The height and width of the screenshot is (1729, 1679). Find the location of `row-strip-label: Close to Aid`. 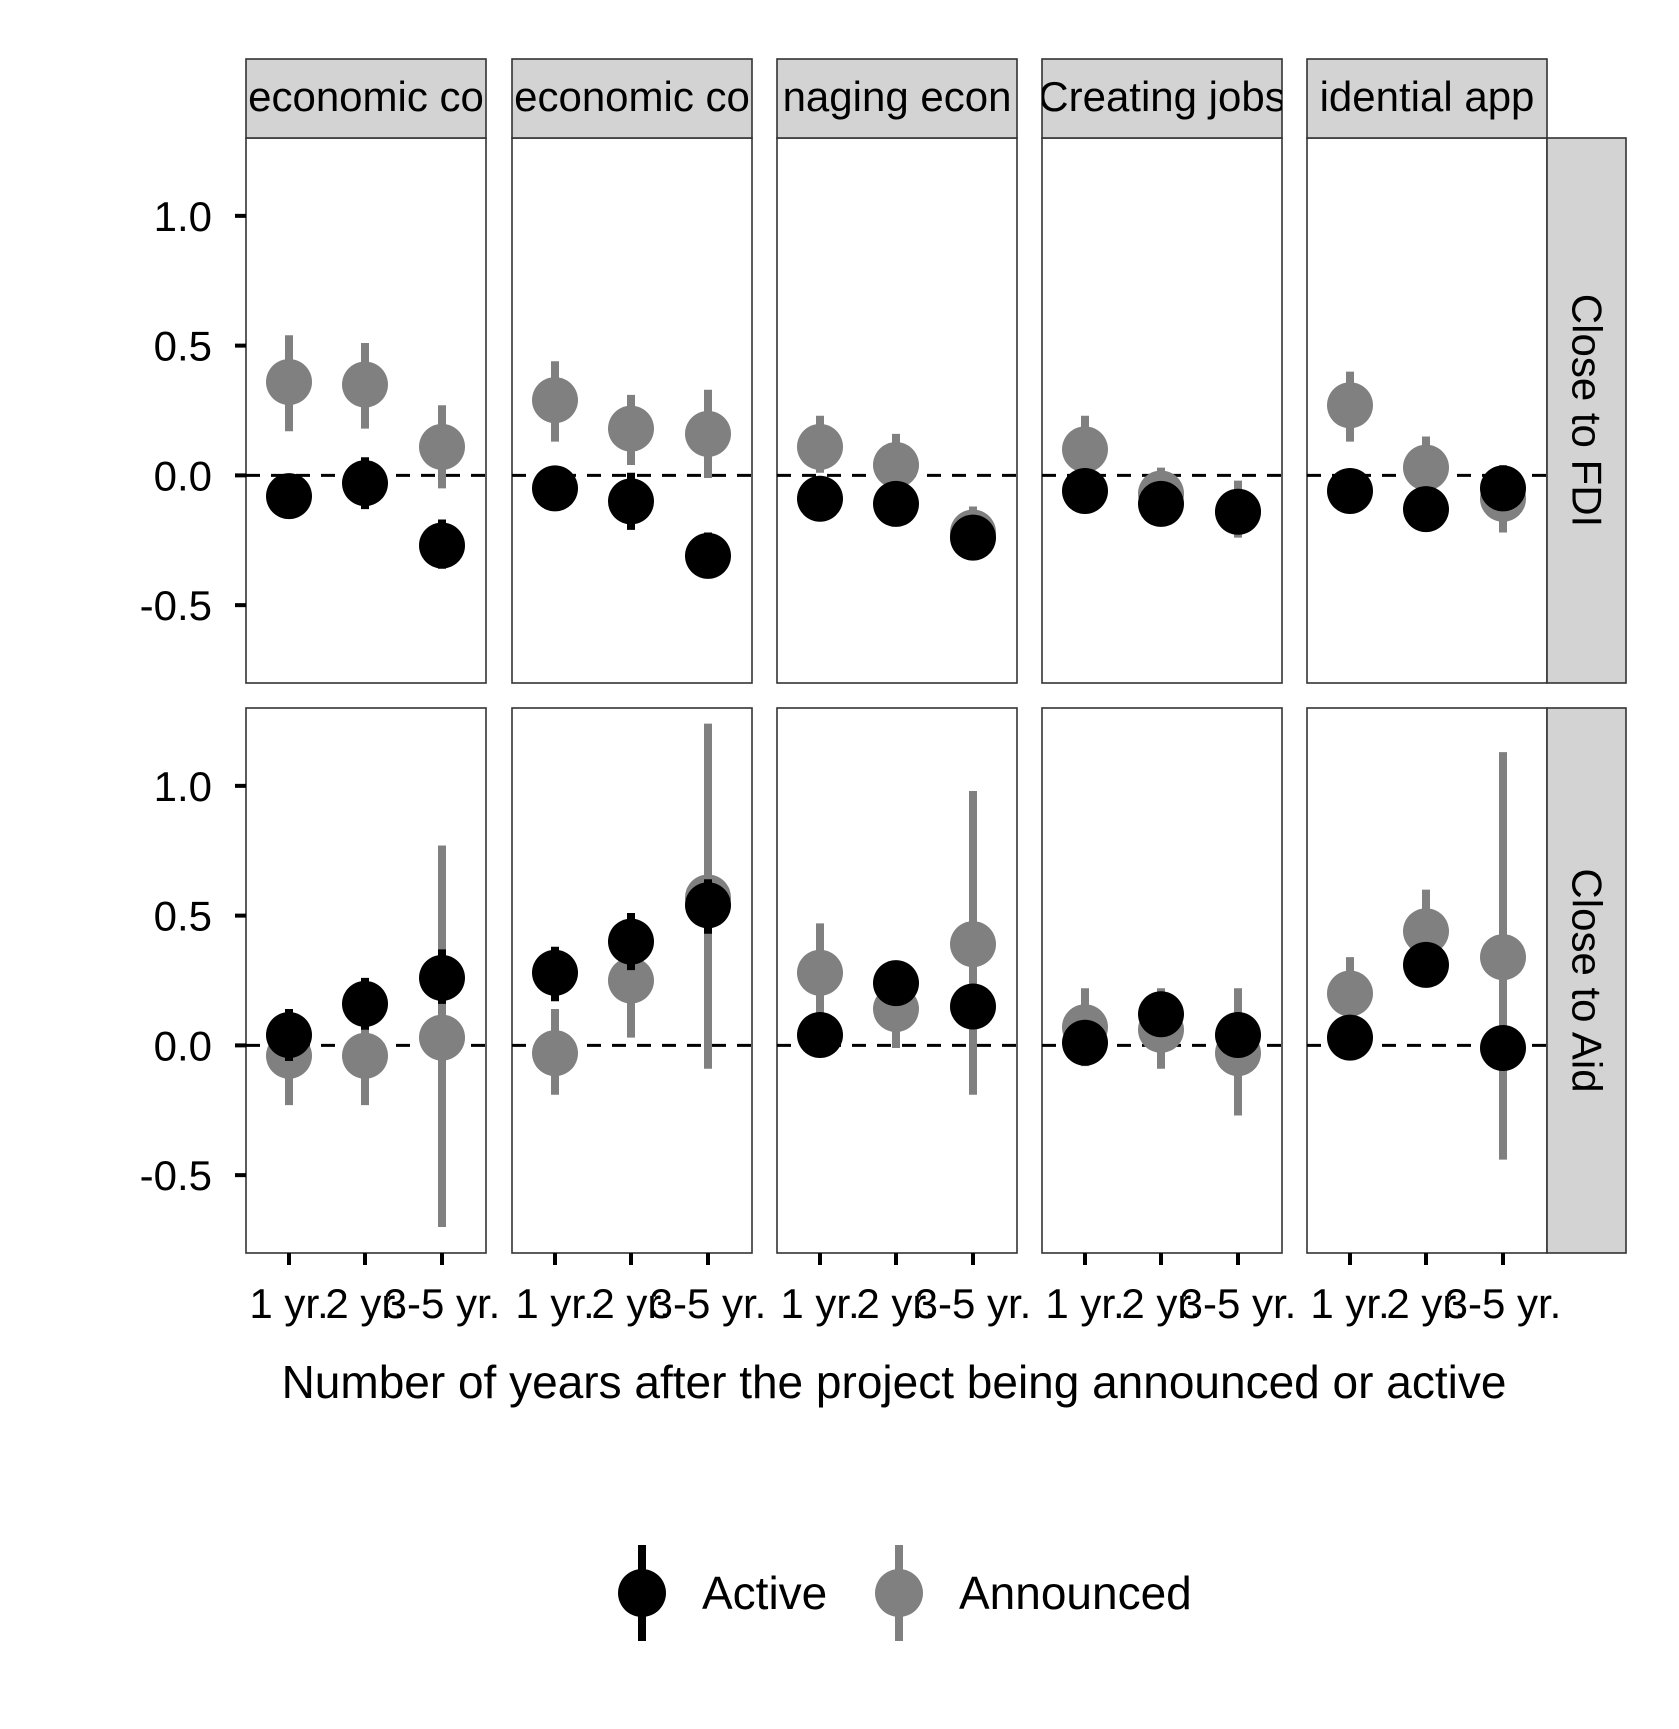

row-strip-label: Close to Aid is located at coordinates (1587, 980).